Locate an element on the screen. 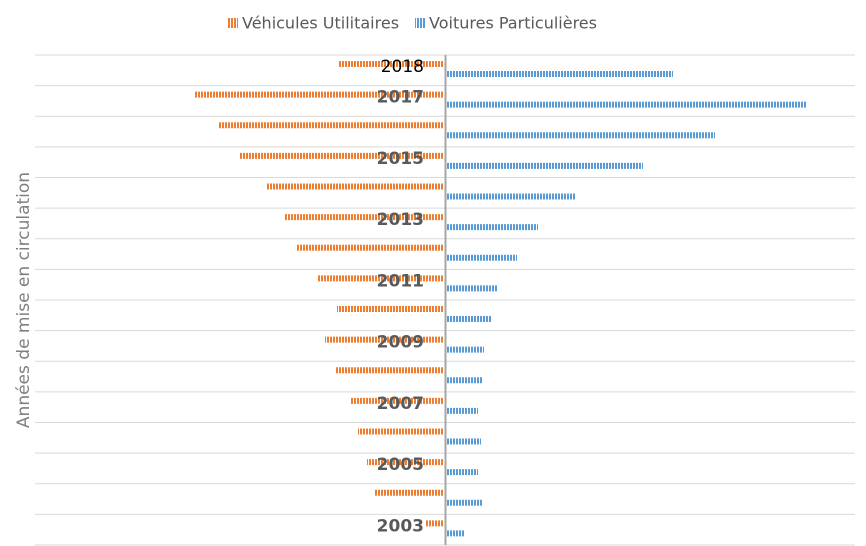 This screenshot has width=866, height=546. y-tick-label: 2005 is located at coordinates (400, 465).